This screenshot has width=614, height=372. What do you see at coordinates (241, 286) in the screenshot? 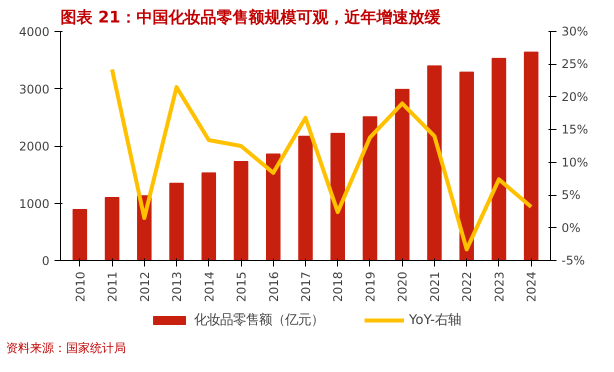
I see `x-tick-label: 2015` at bounding box center [241, 286].